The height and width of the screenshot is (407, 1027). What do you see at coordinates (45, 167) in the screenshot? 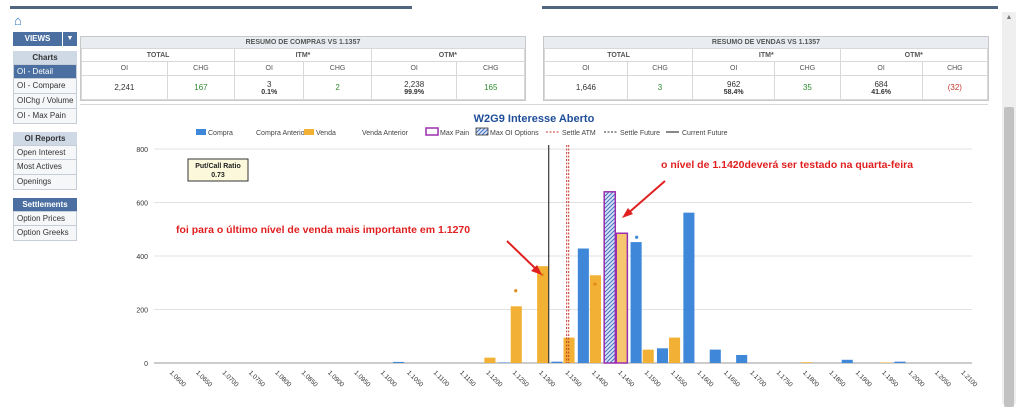
I see `sidebar-item: Most Actives` at bounding box center [45, 167].